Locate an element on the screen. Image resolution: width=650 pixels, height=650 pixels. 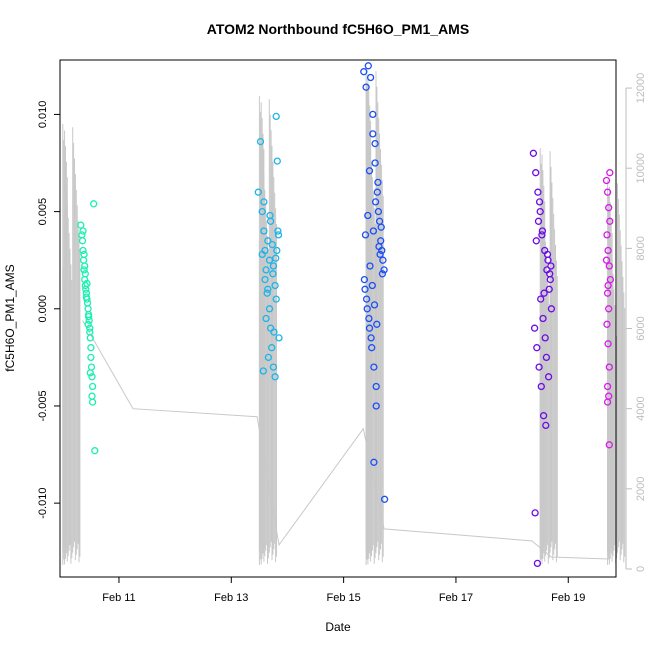
y-tick-label: 0.010 is located at coordinates (43, 115).